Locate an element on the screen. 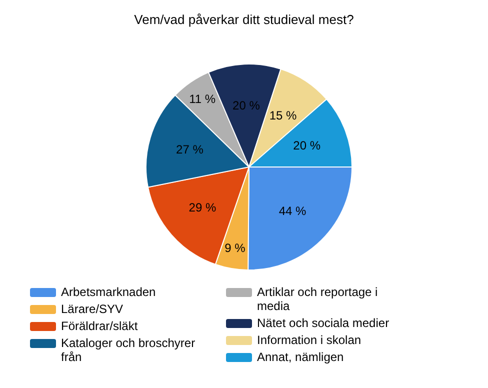 The height and width of the screenshot is (388, 488). data-label: 11 % is located at coordinates (202, 99).